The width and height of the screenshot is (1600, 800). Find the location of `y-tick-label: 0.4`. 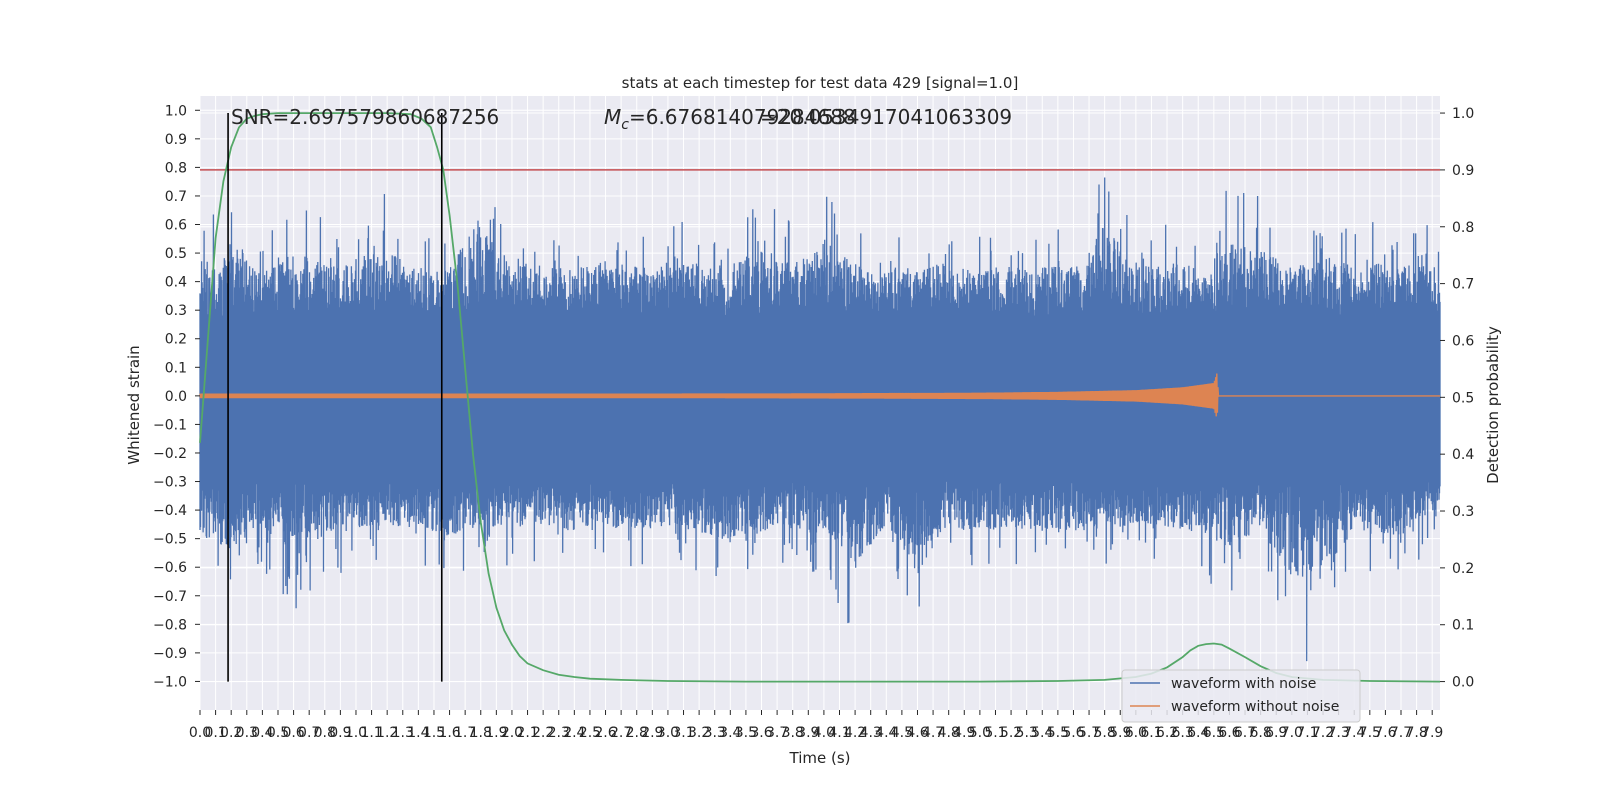

y-tick-label: 0.4 is located at coordinates (176, 283).